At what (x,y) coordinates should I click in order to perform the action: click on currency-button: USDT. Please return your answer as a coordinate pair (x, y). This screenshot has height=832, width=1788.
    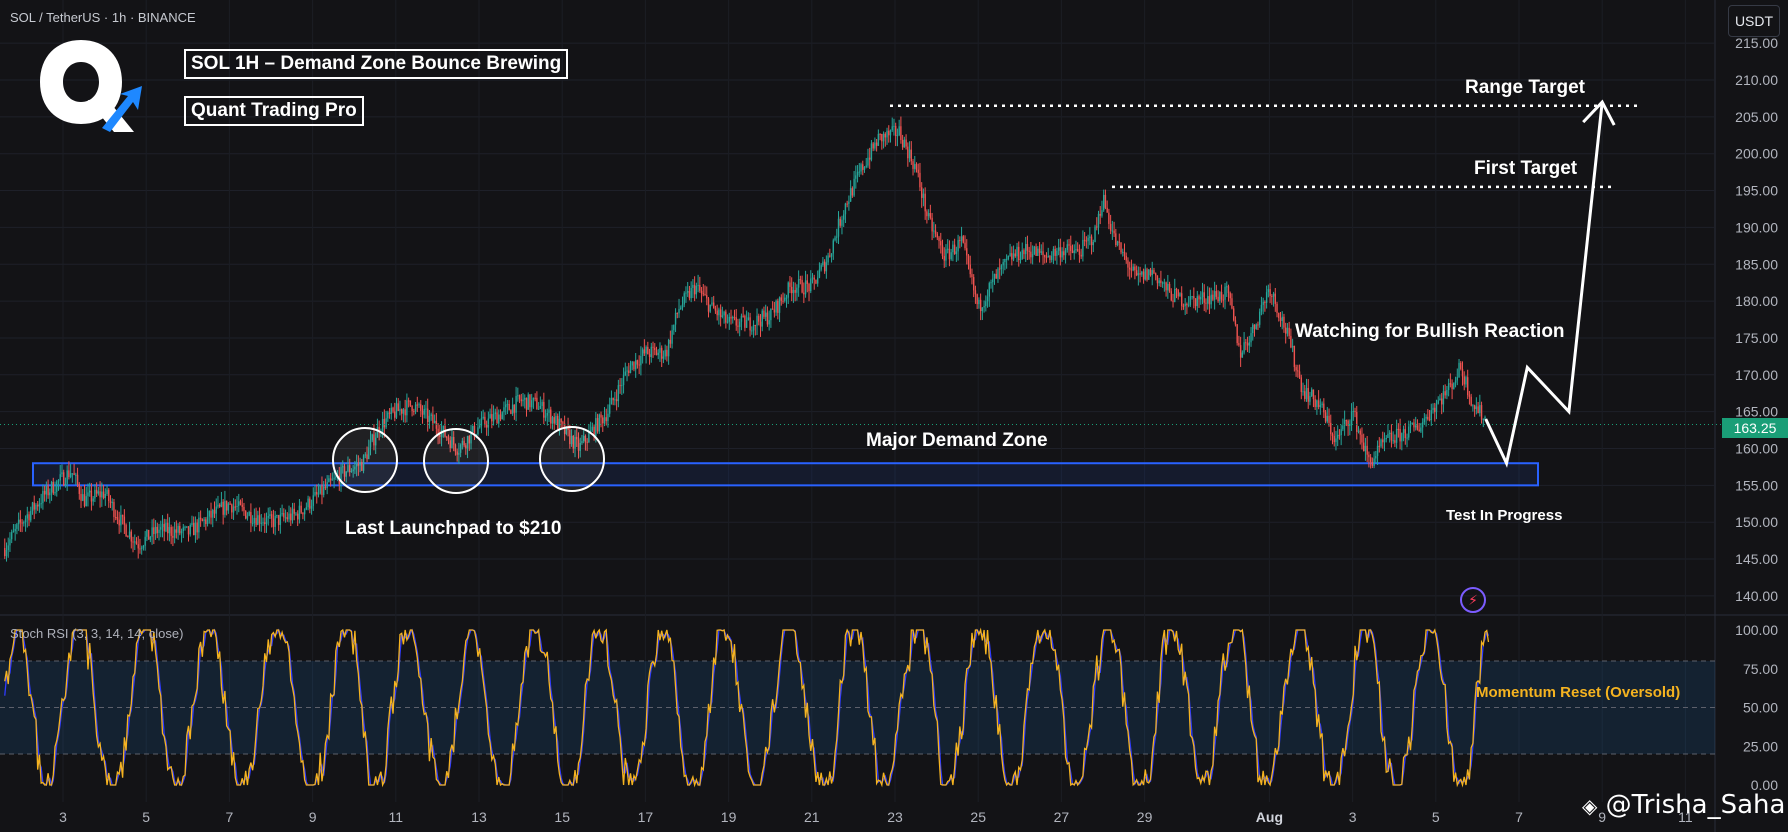
    Looking at the image, I should click on (1754, 21).